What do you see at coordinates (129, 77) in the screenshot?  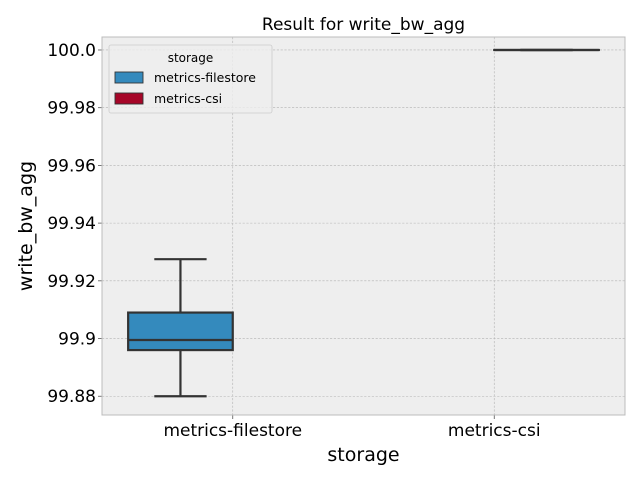 I see `legend-swatch-metrics-filestore` at bounding box center [129, 77].